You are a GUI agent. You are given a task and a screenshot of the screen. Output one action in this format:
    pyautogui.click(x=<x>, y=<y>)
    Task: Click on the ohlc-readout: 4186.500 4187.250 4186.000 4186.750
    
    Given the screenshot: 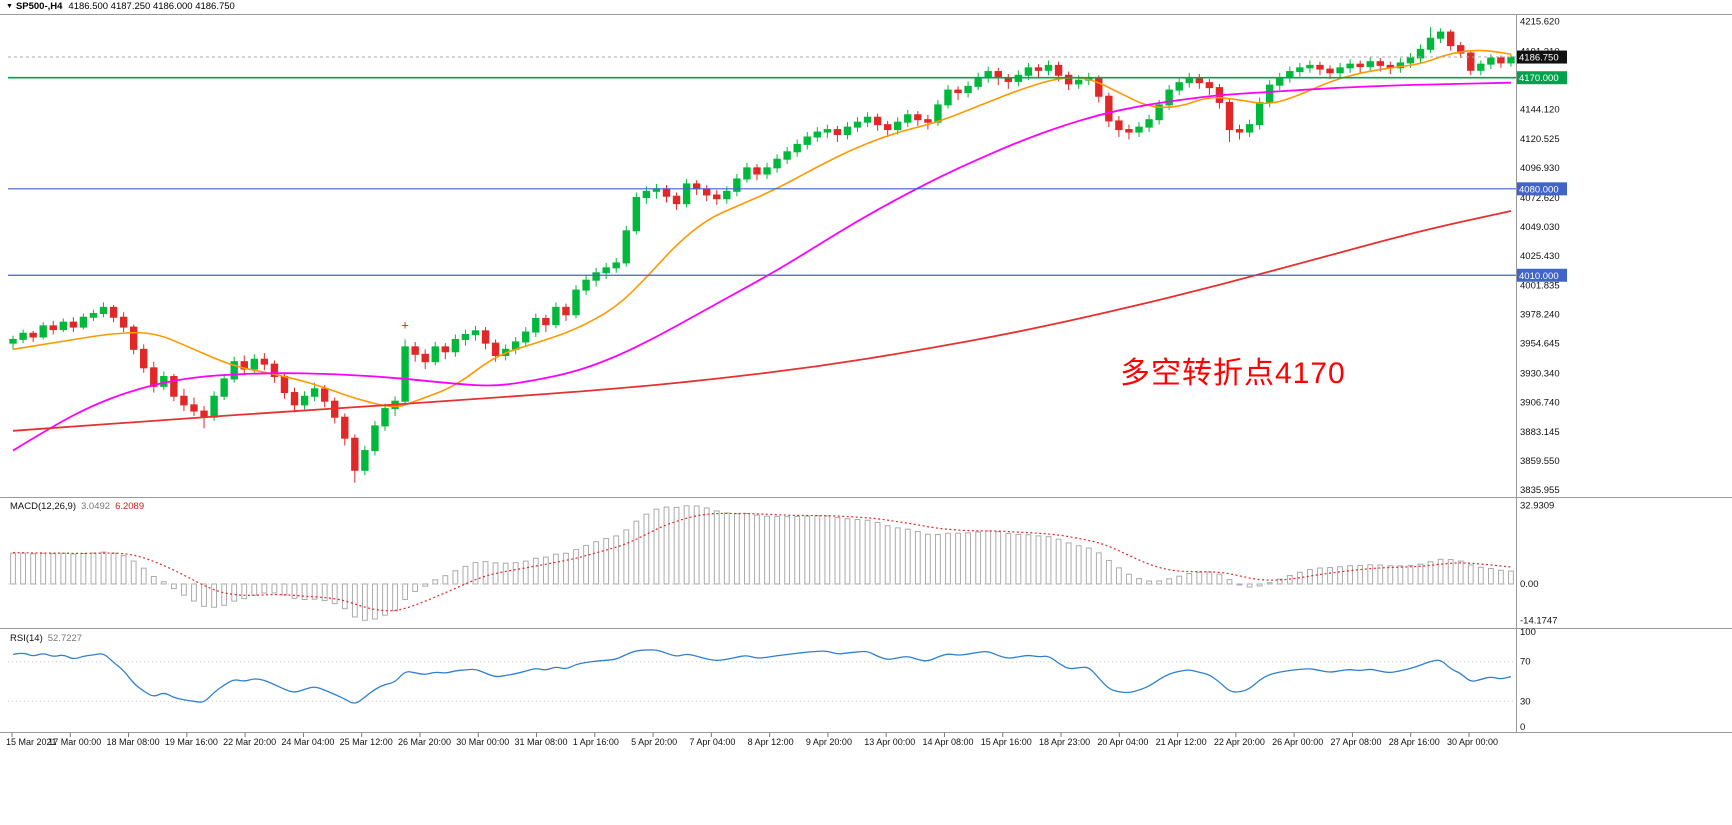 What is the action you would take?
    pyautogui.click(x=151, y=6)
    